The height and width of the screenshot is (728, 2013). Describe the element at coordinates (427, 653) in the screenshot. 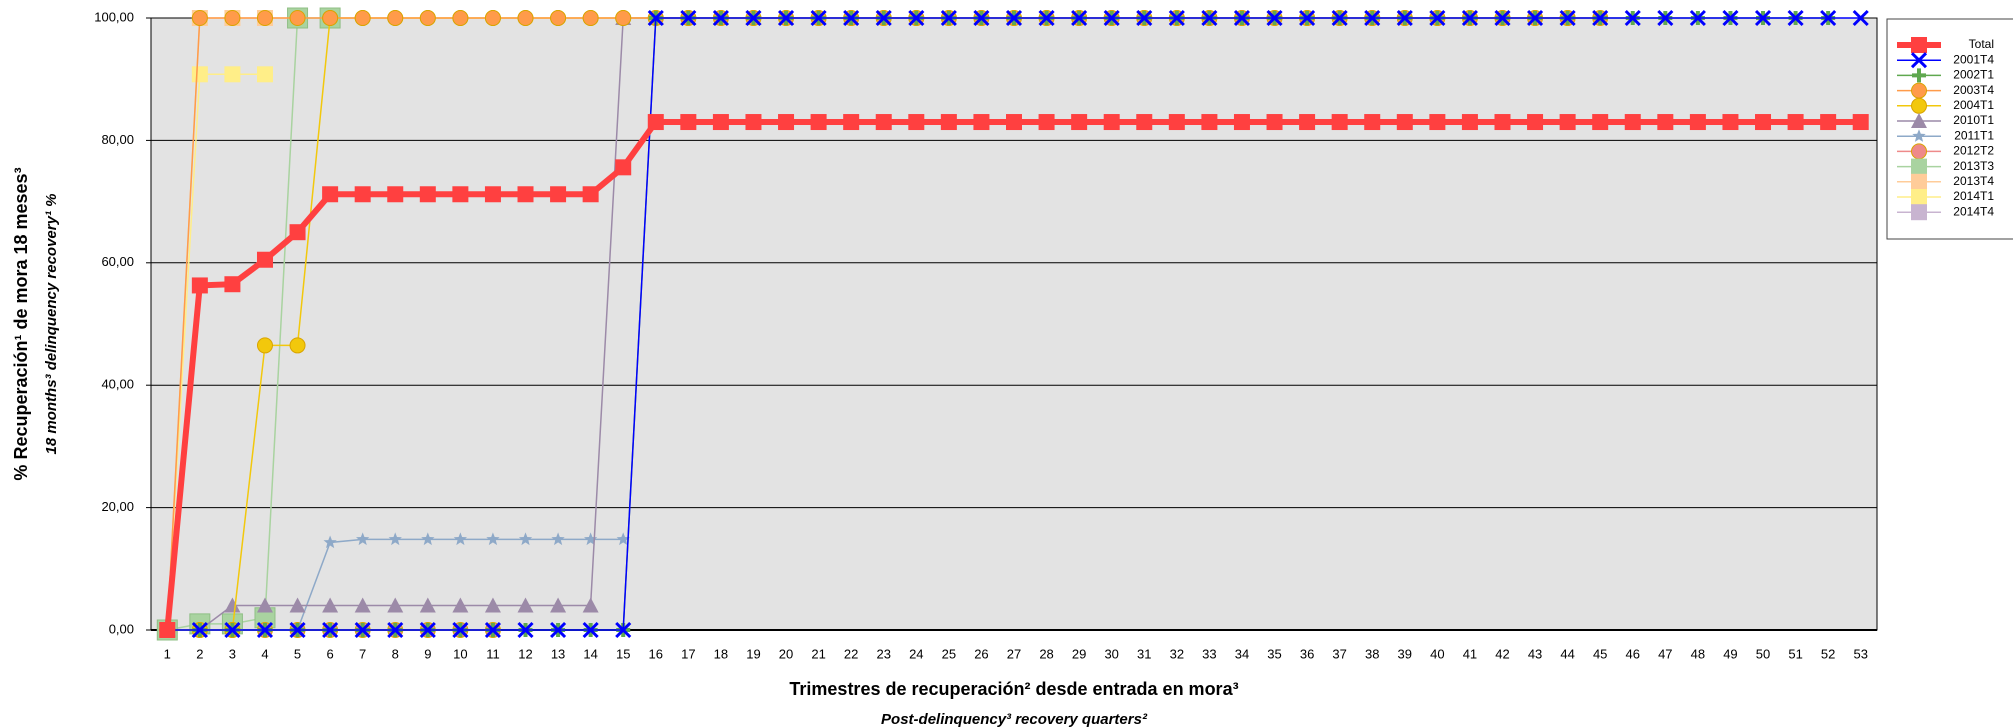

I see `x-tick-label: 9` at that location.